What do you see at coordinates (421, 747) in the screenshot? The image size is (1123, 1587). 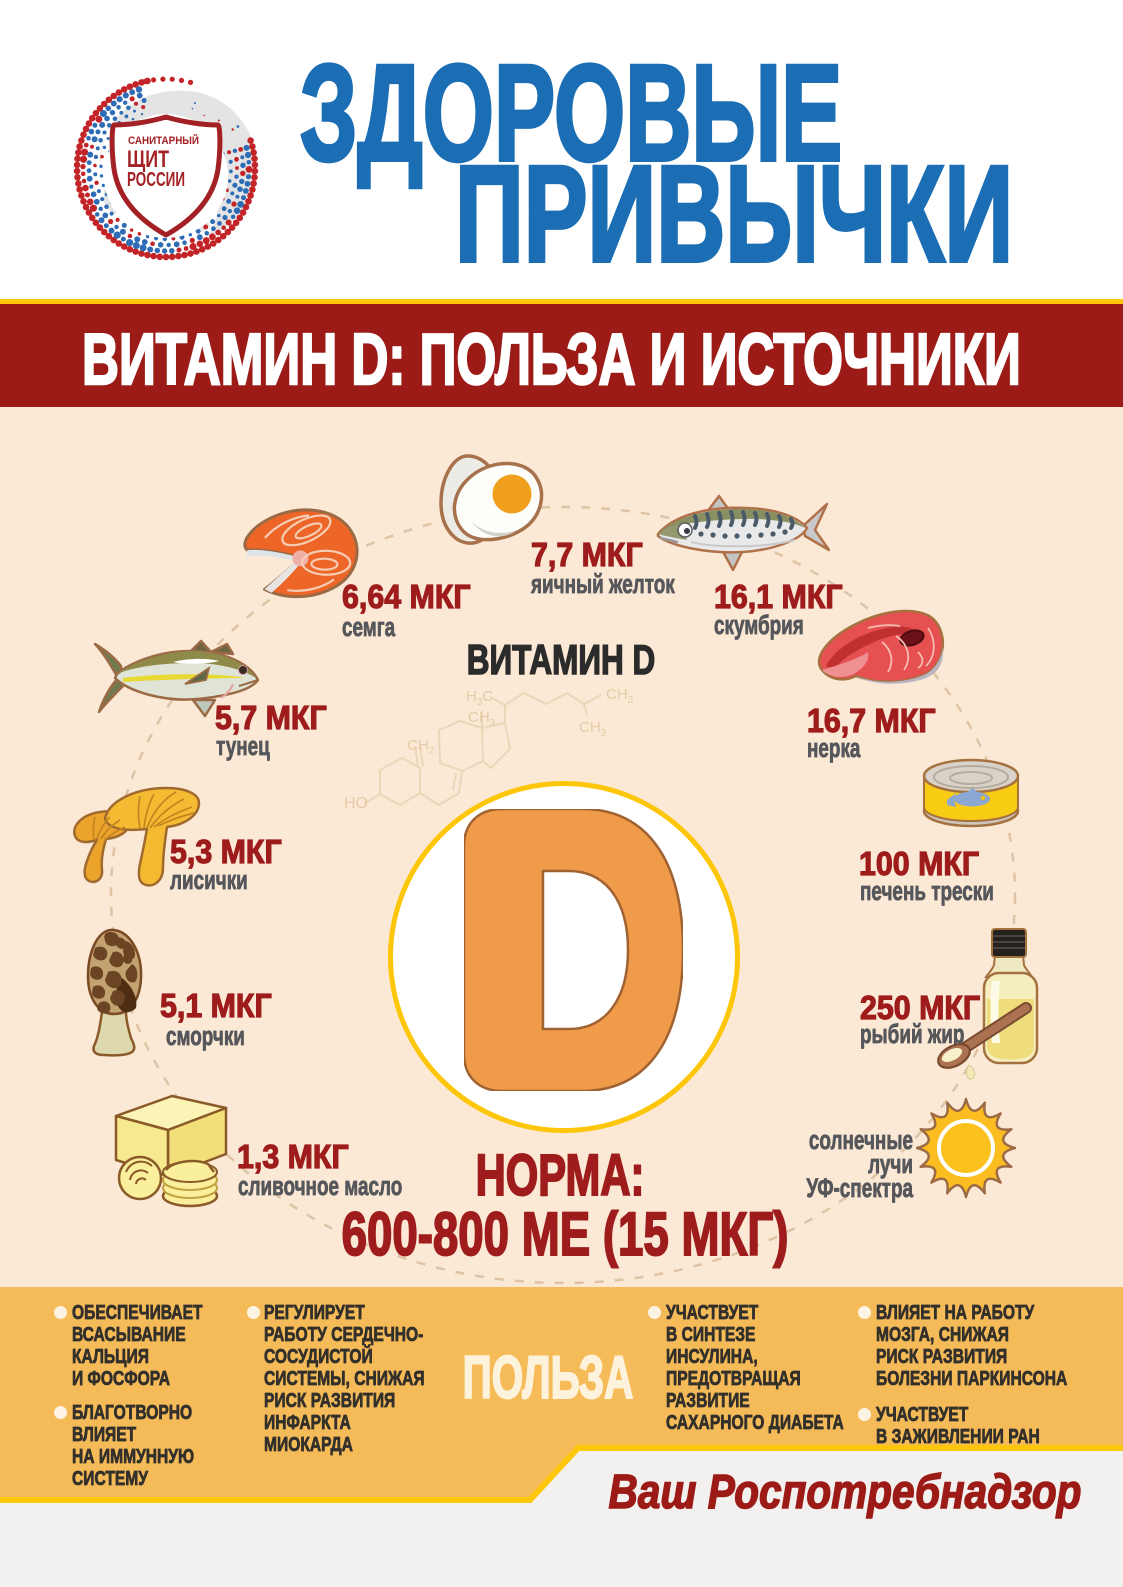 I see `svg-text: CH2` at bounding box center [421, 747].